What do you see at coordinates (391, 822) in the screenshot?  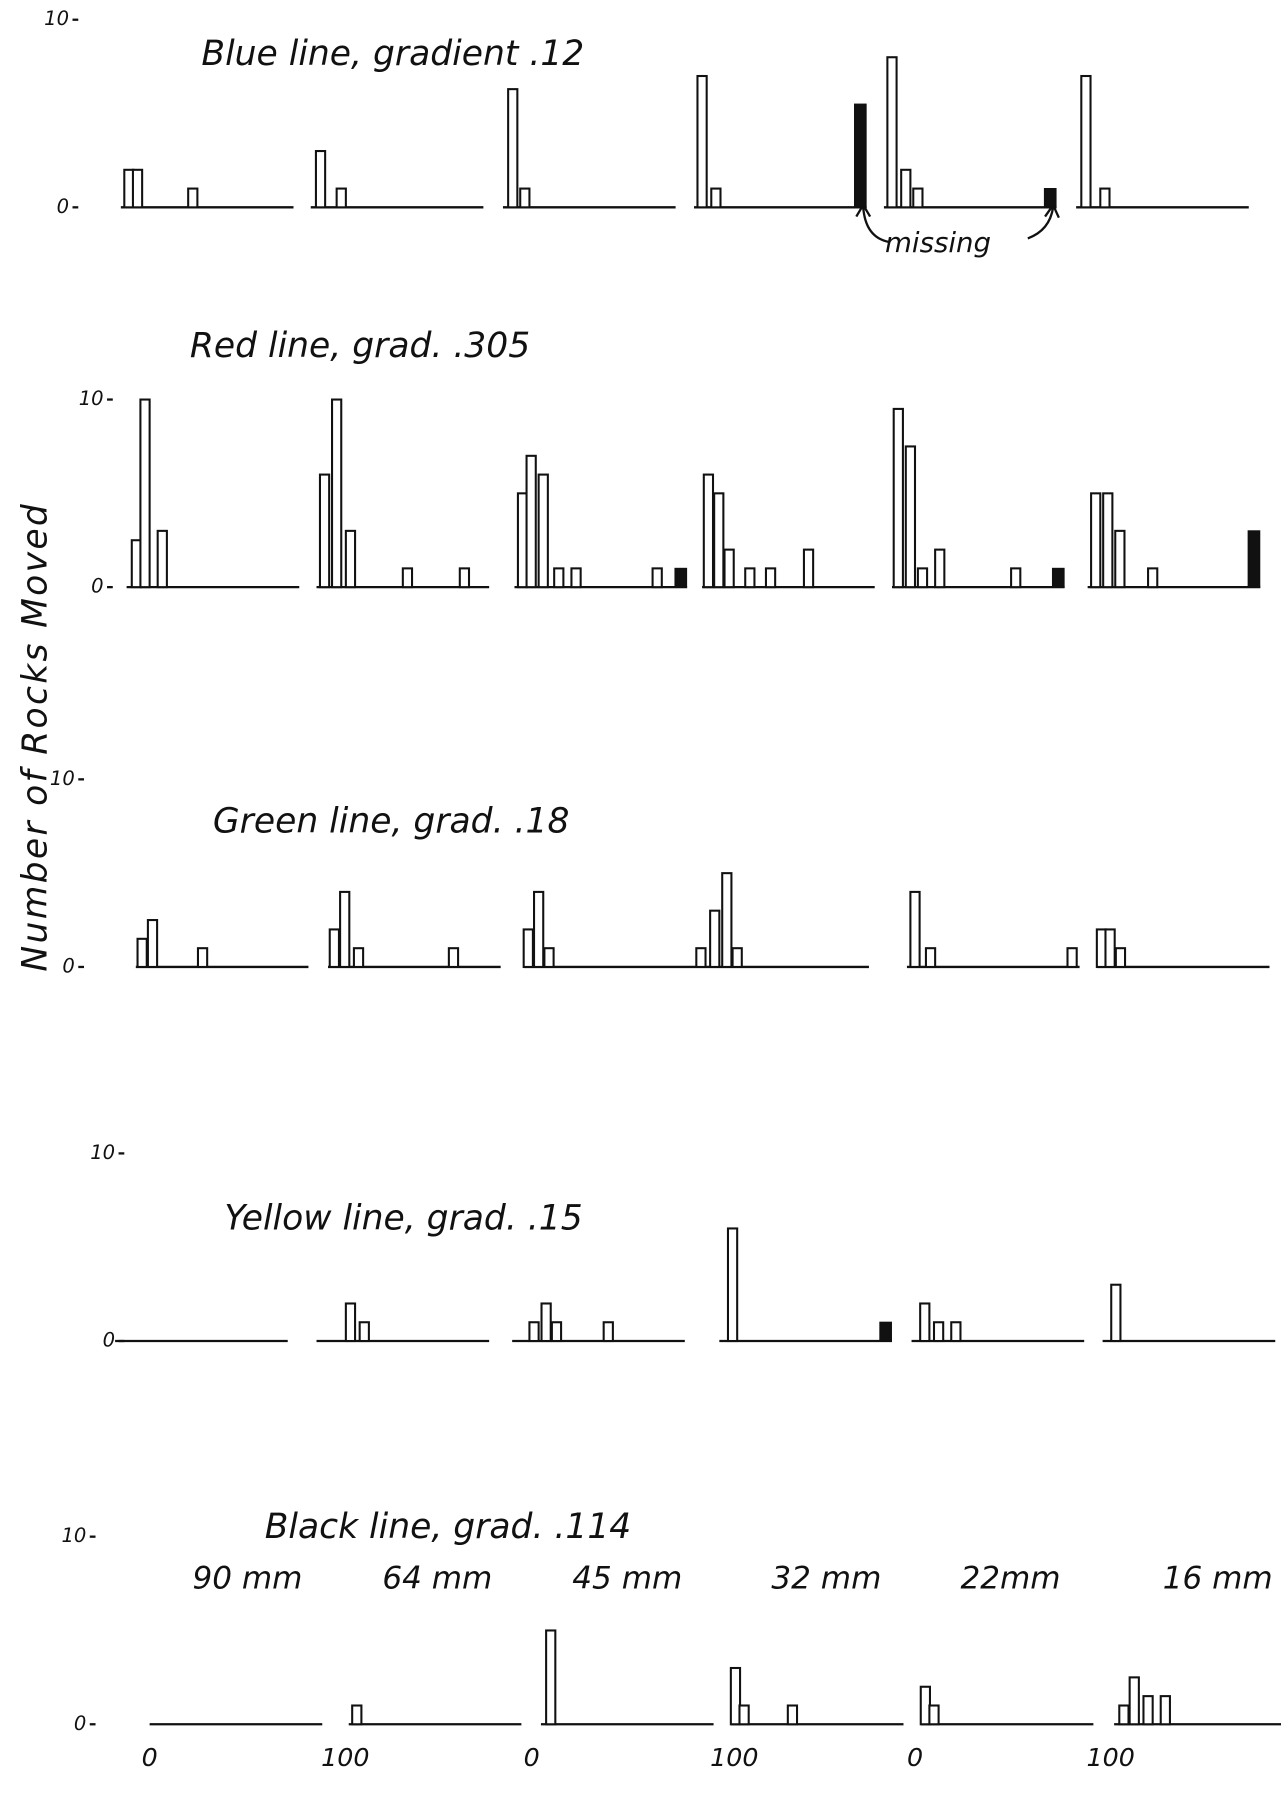 I see `chart-title: Green line, grad. .18` at bounding box center [391, 822].